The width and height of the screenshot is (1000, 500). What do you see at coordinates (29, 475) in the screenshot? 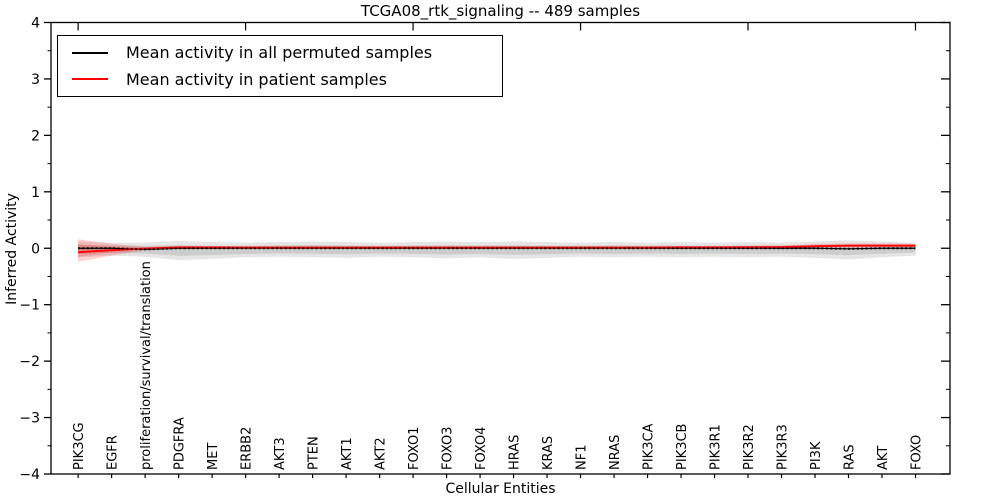
I see `y-tick-label: −4` at bounding box center [29, 475].